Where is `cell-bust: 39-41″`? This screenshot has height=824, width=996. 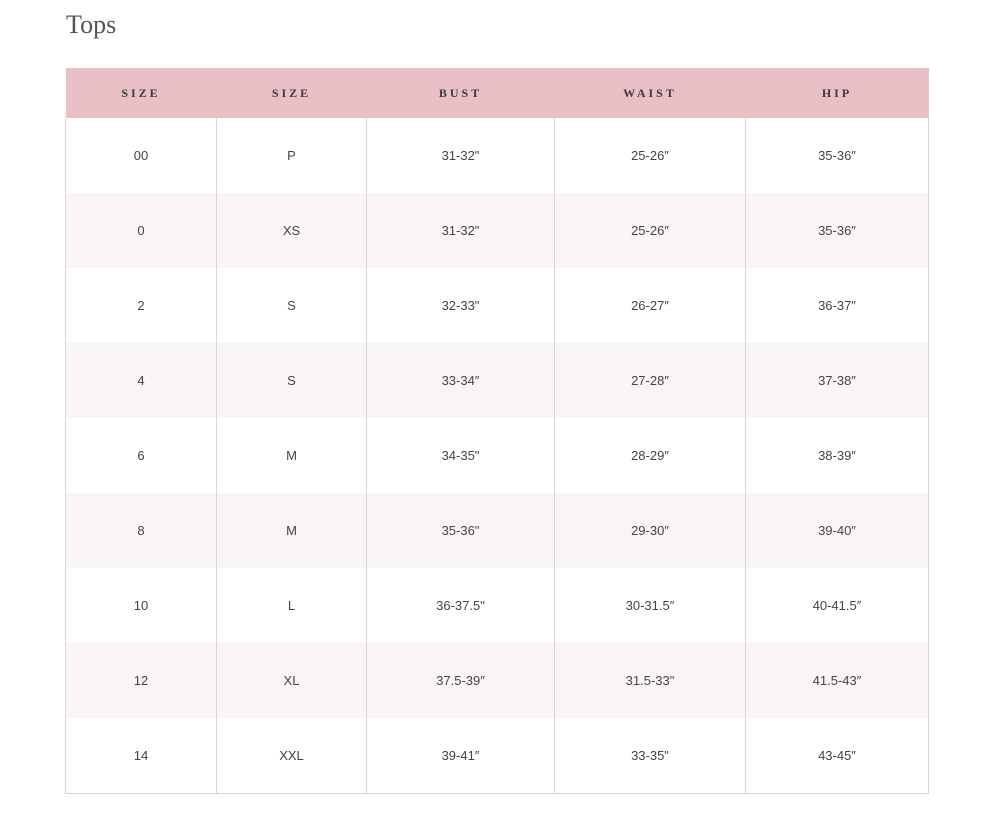 cell-bust: 39-41″ is located at coordinates (460, 756).